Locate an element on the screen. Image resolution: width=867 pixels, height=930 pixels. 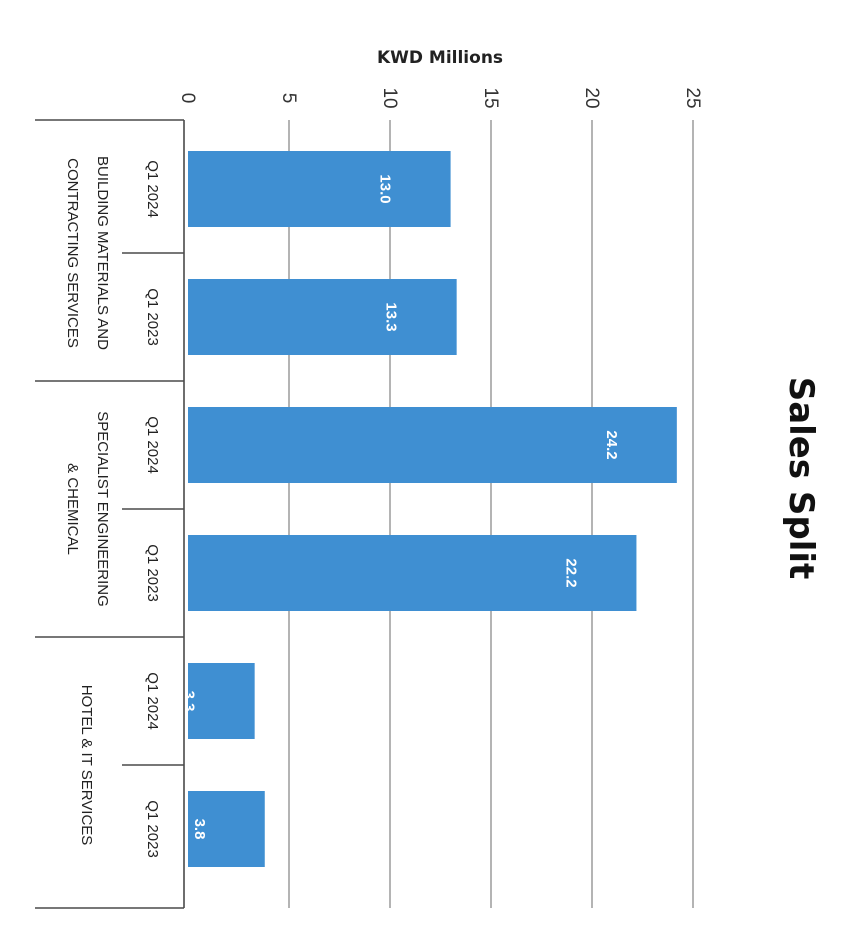
y-tick-label: 25 is located at coordinates (692, 97).